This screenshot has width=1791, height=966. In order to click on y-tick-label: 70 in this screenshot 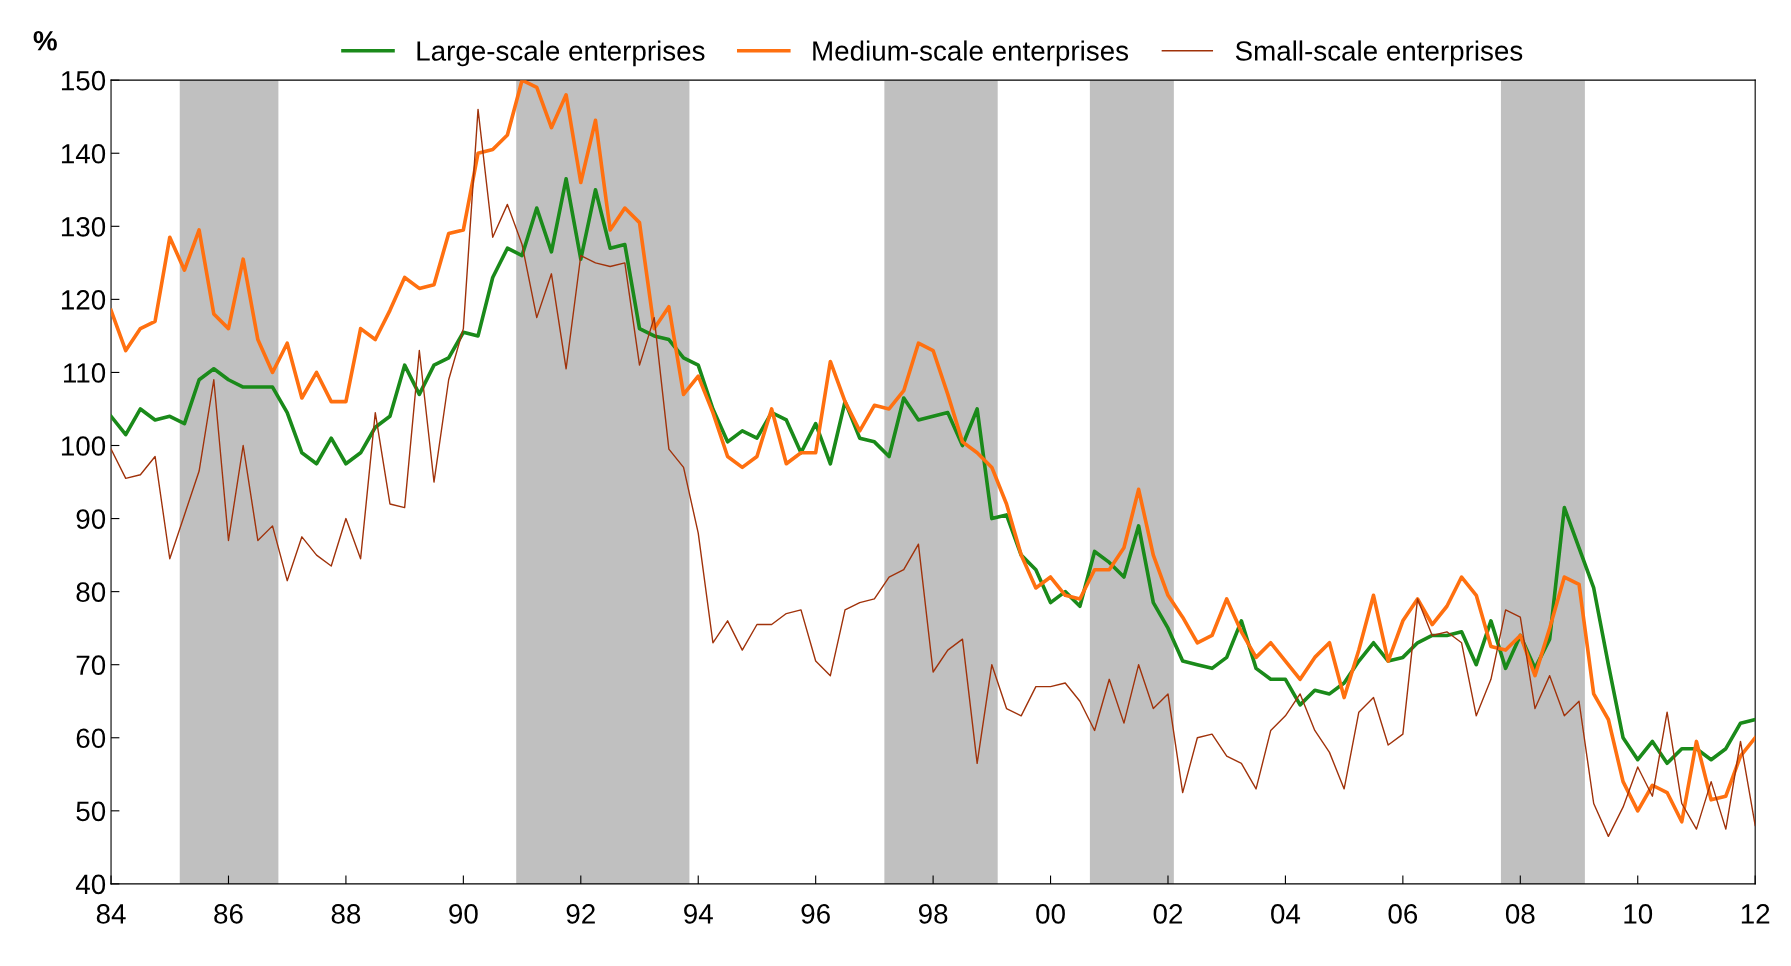, I will do `click(91, 665)`.